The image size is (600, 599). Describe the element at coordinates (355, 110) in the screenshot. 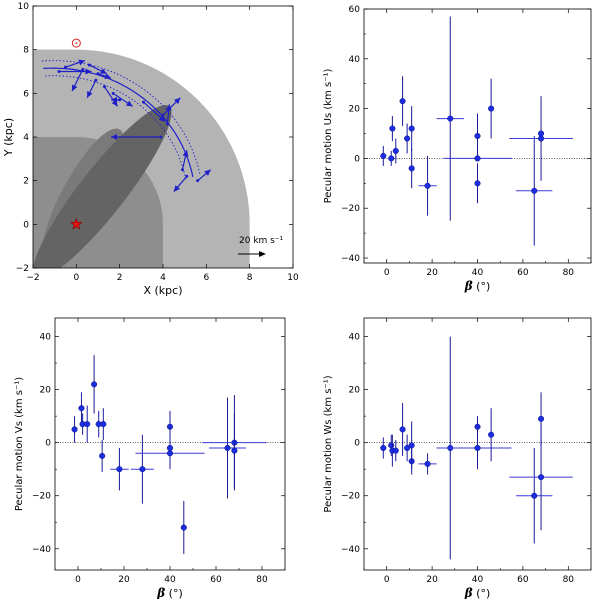

I see `y-tick-label: 20` at that location.